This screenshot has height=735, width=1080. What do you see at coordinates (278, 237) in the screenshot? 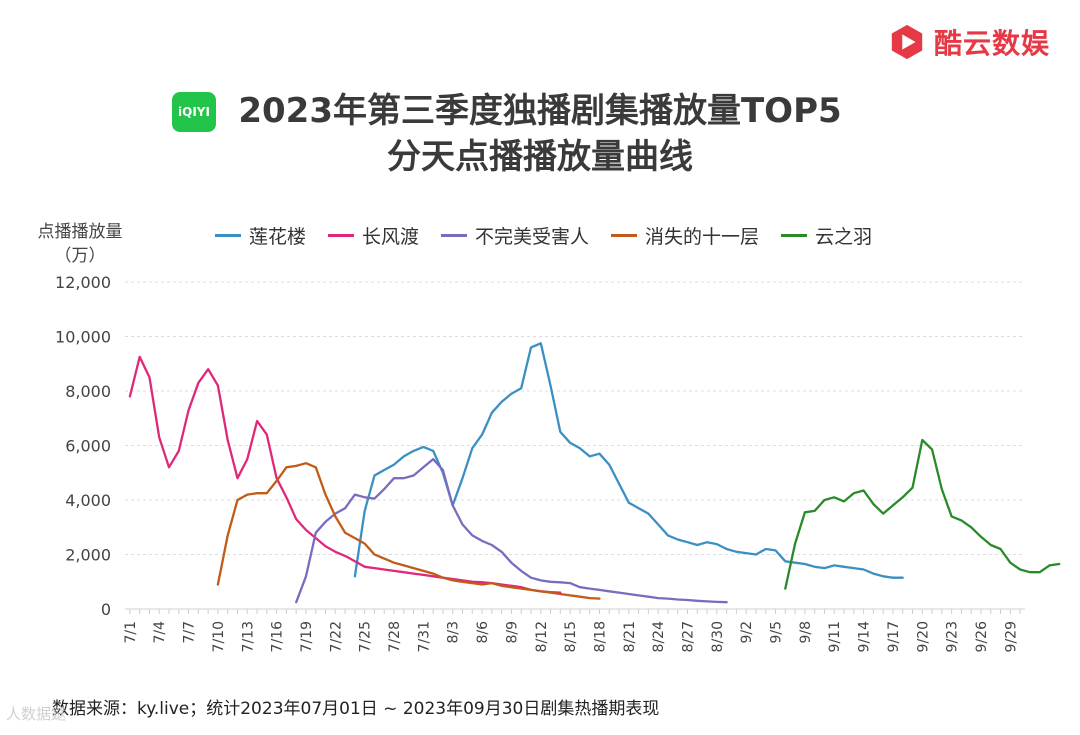
I see `legend-label: 莲花楼` at bounding box center [278, 237].